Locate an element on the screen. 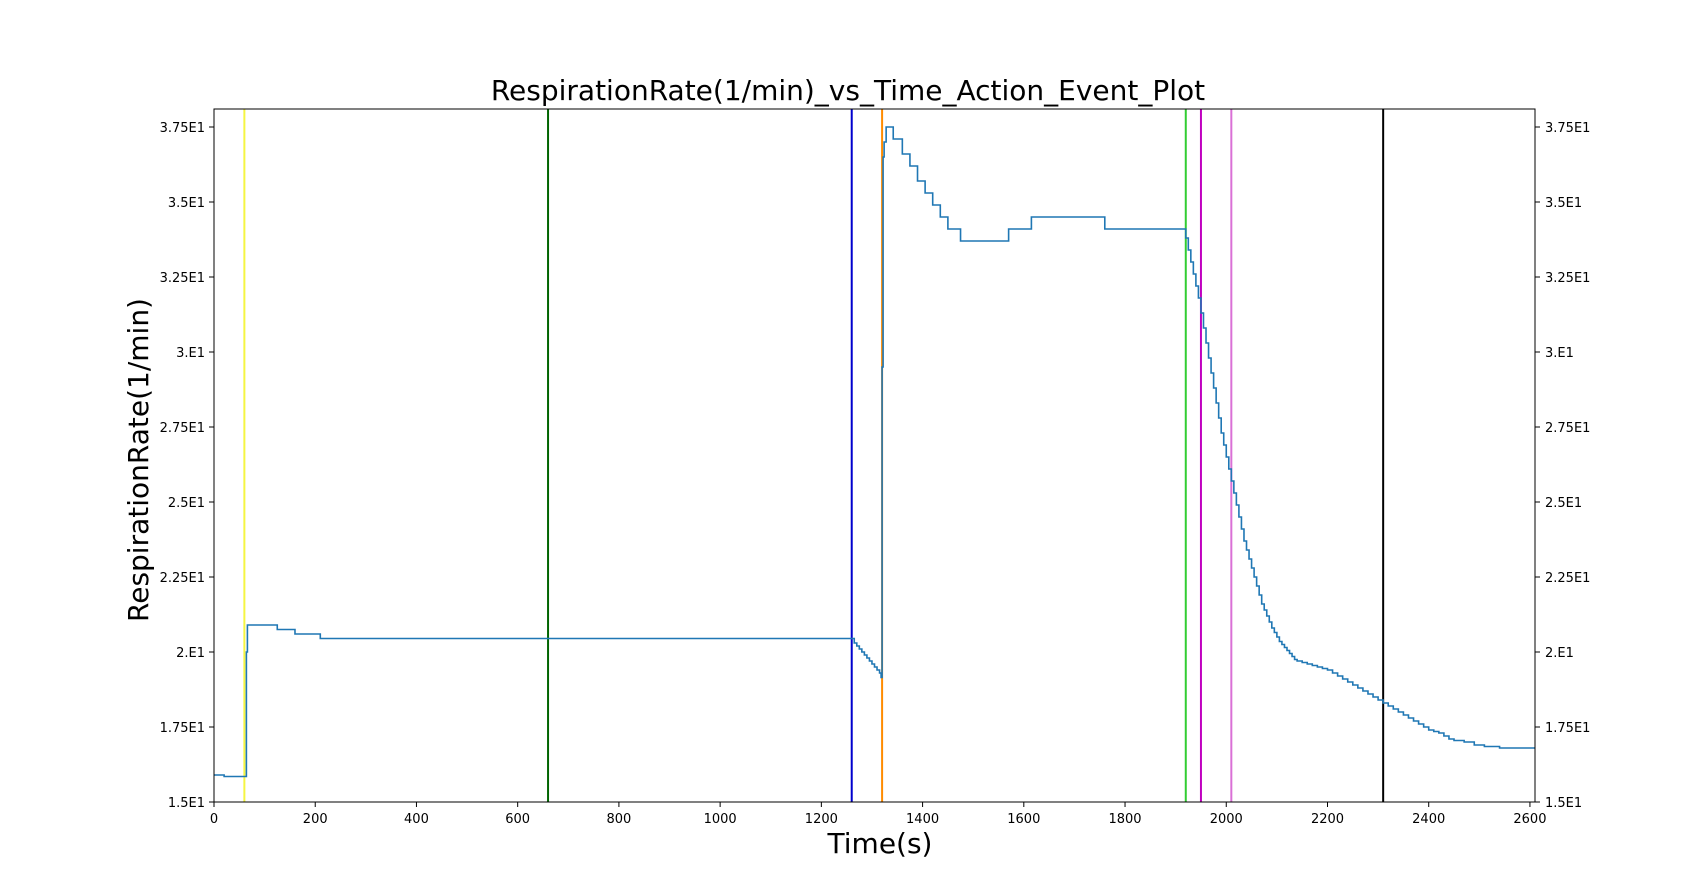 The height and width of the screenshot is (896, 1696). y-tick-label-right-0: 1.5E1 is located at coordinates (1563, 803).